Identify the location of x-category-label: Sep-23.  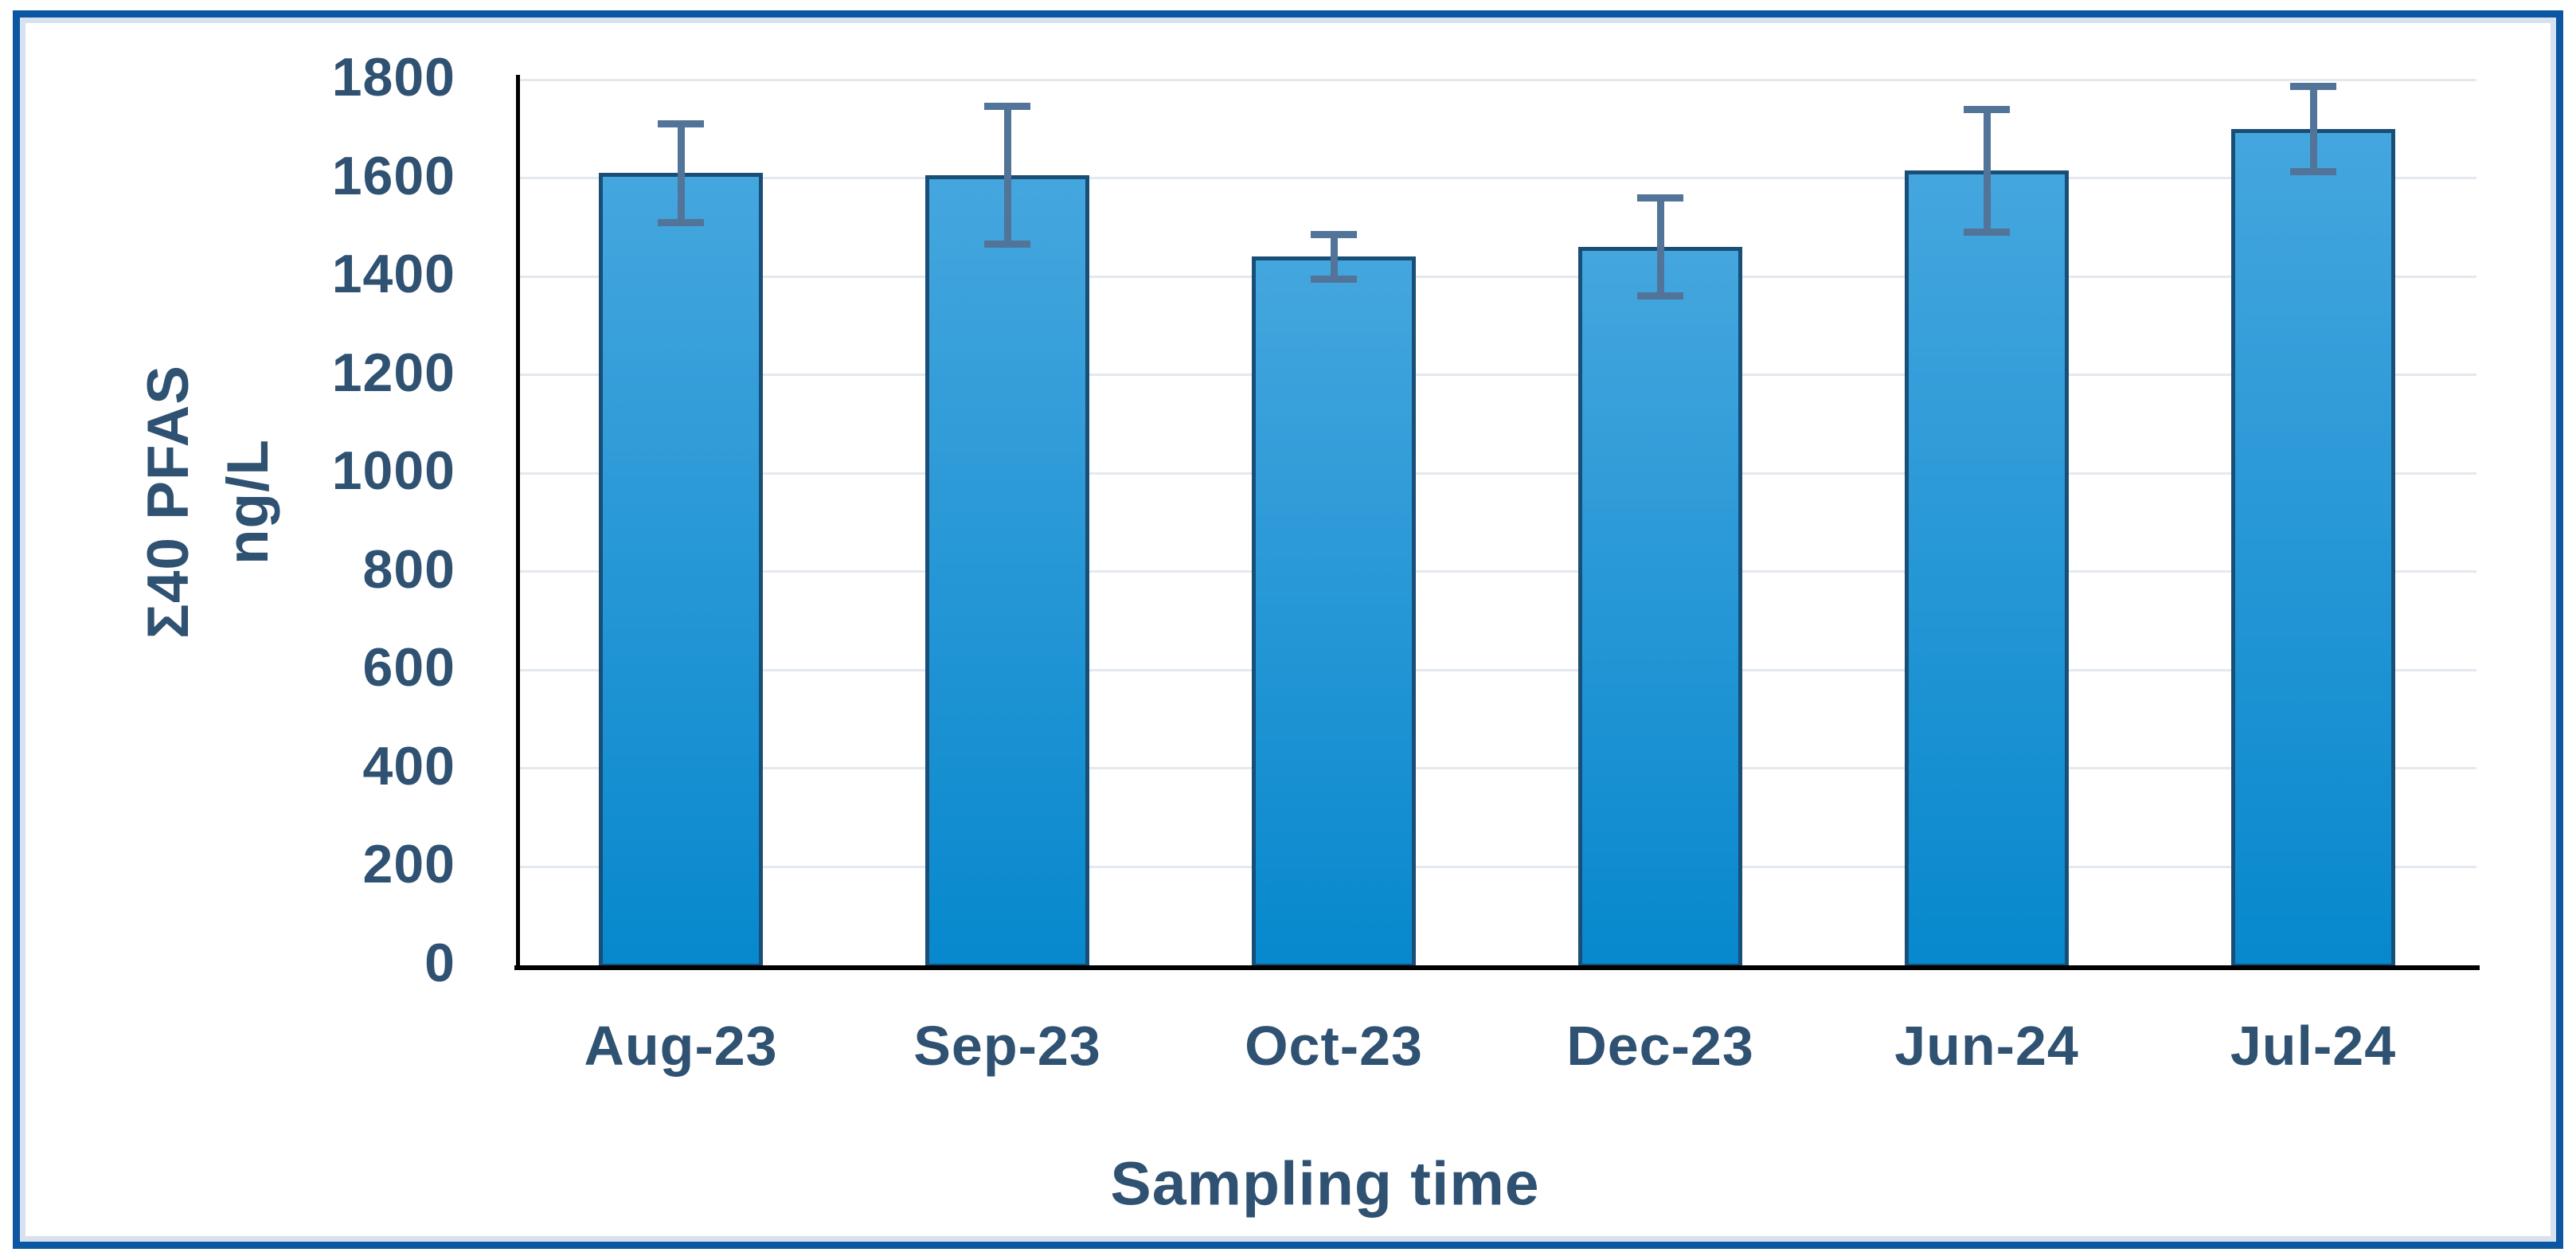
(1007, 1046).